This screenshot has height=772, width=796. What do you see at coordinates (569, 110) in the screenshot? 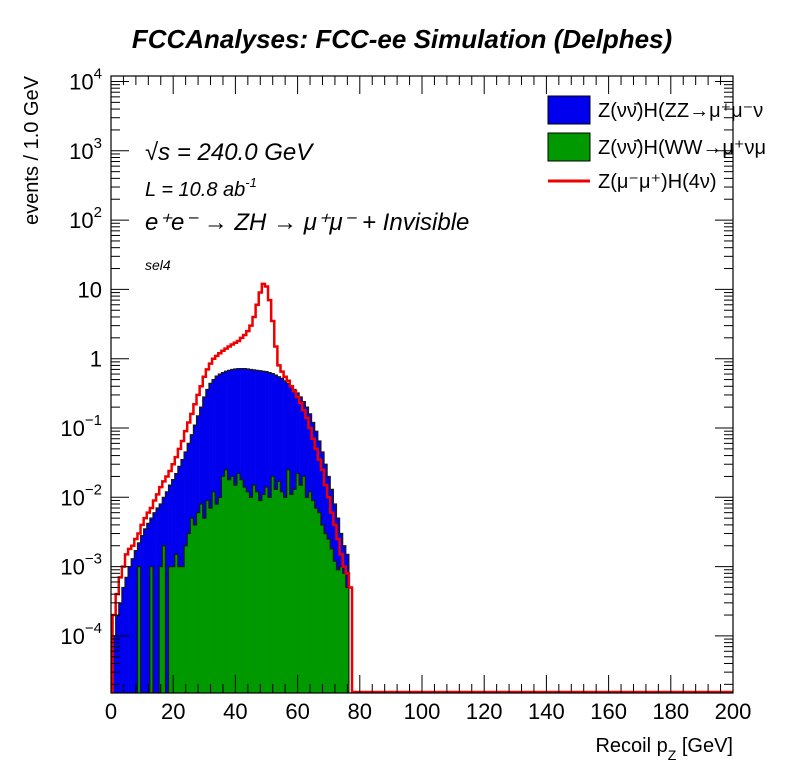
I see `legend-swatch-zz` at bounding box center [569, 110].